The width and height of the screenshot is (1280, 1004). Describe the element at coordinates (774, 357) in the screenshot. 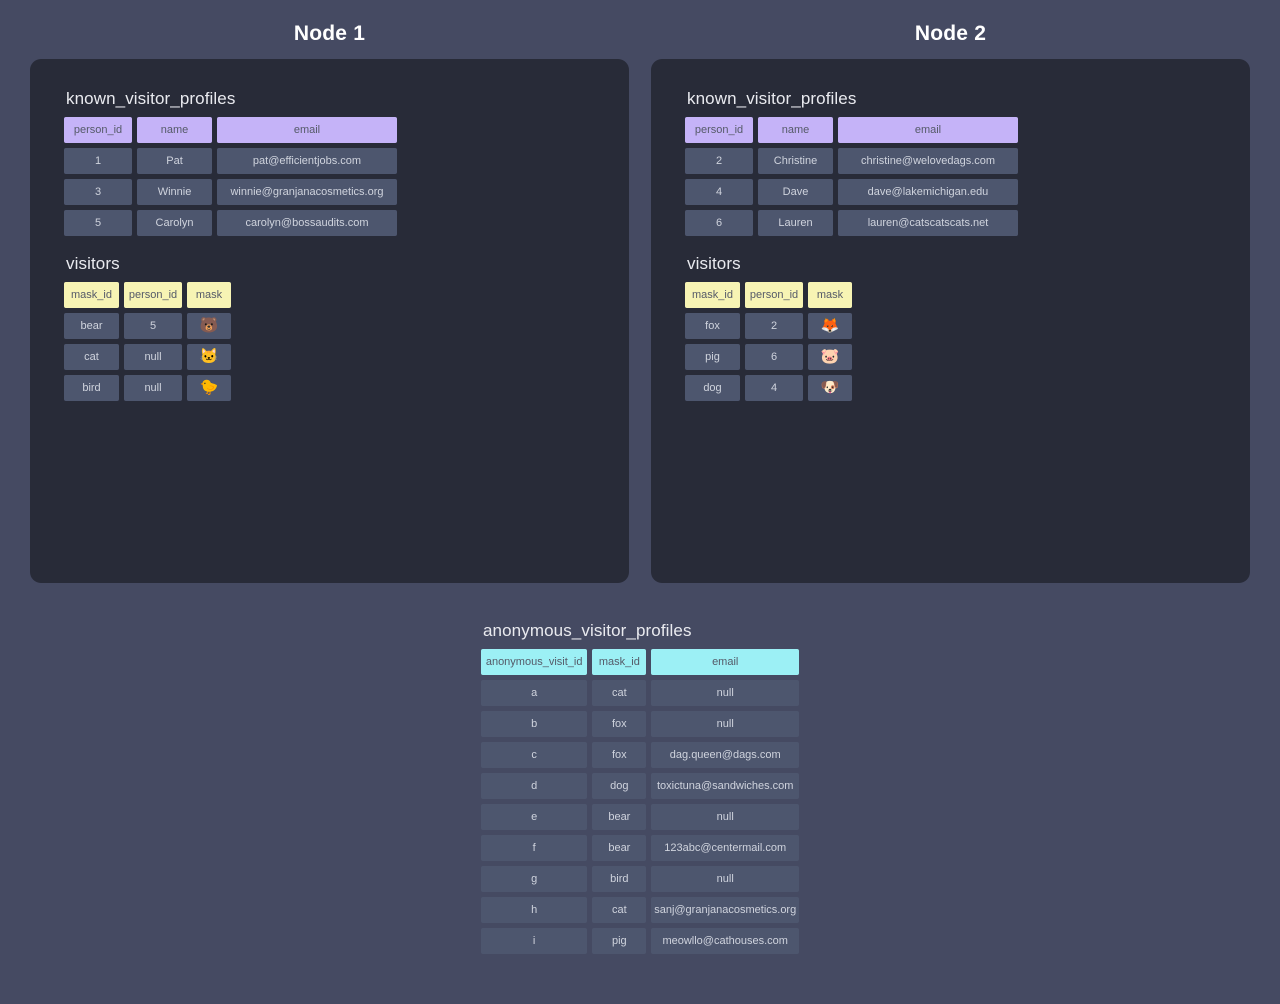

I see `cell-person-id: 6` at that location.